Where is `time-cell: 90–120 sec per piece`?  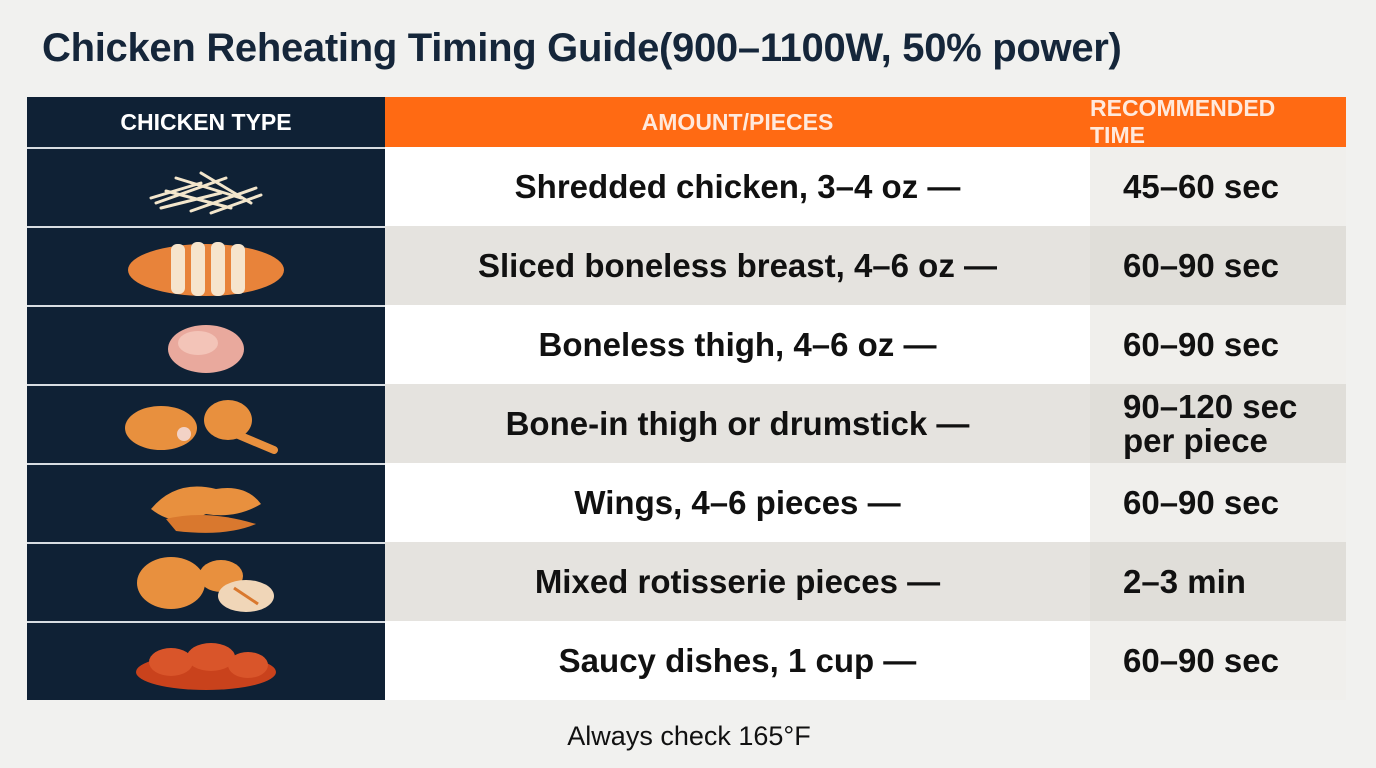 time-cell: 90–120 sec per piece is located at coordinates (1218, 423).